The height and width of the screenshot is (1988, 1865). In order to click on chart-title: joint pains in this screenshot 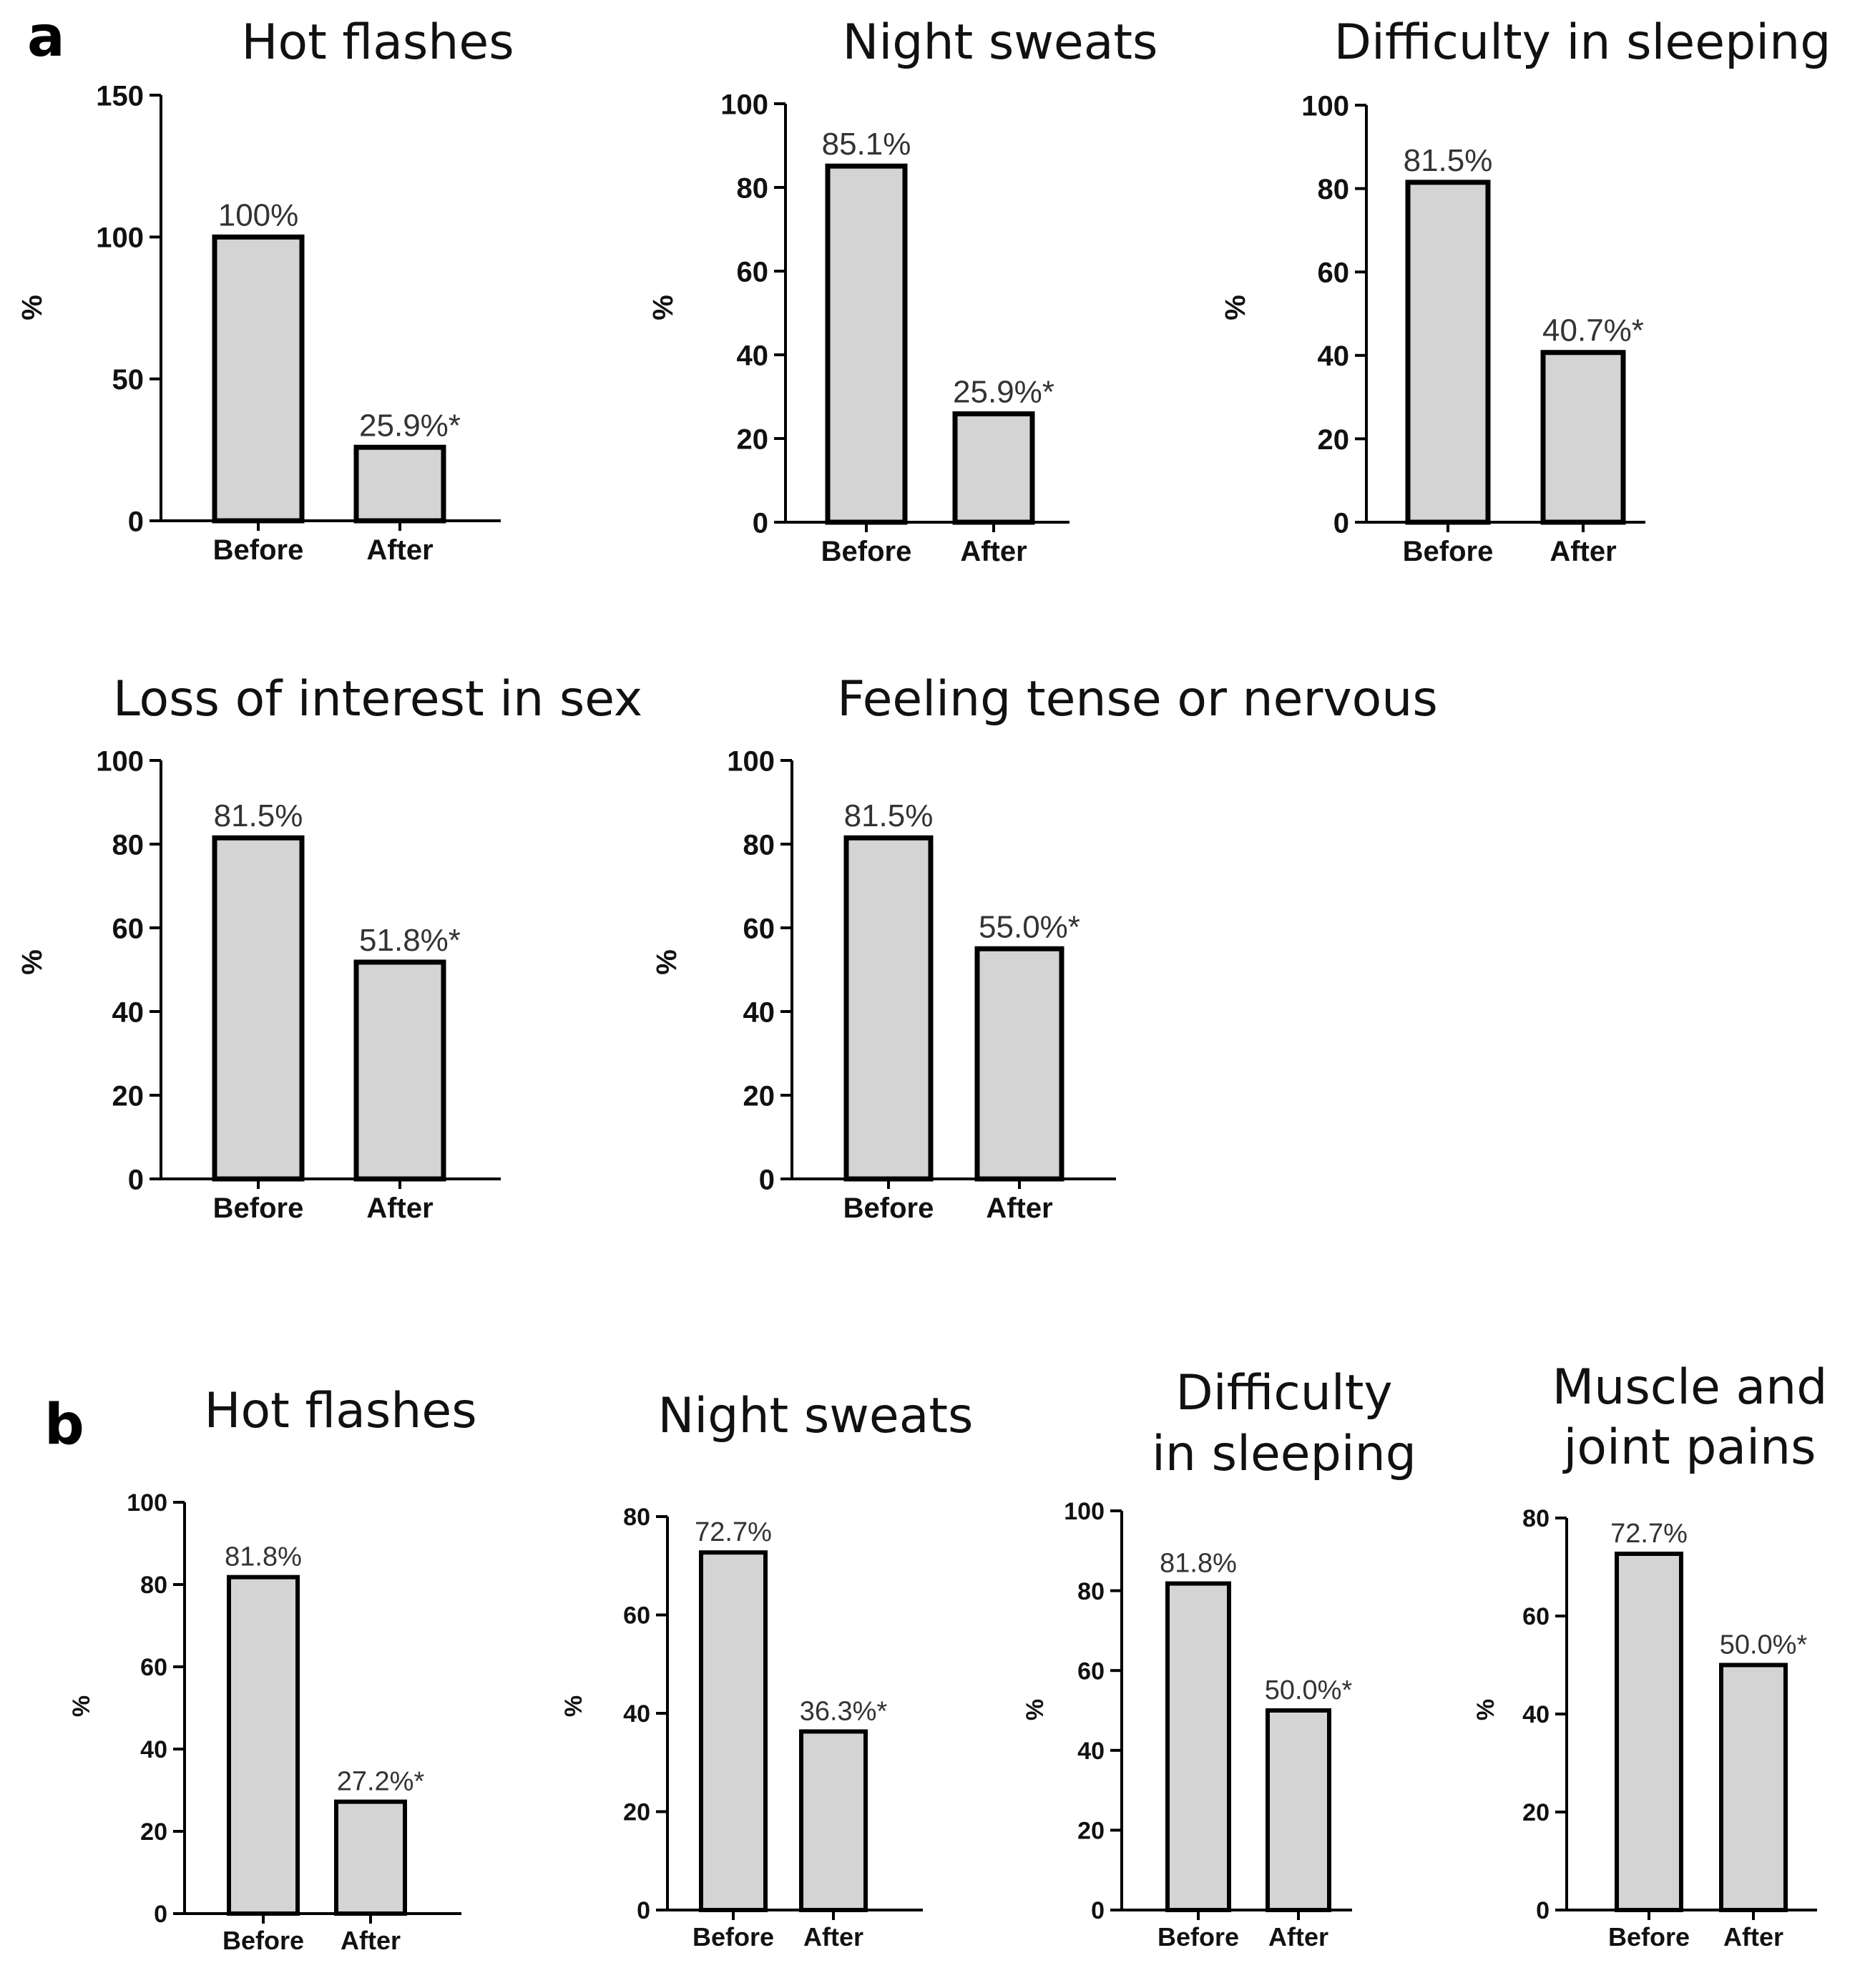, I will do `click(1689, 1447)`.